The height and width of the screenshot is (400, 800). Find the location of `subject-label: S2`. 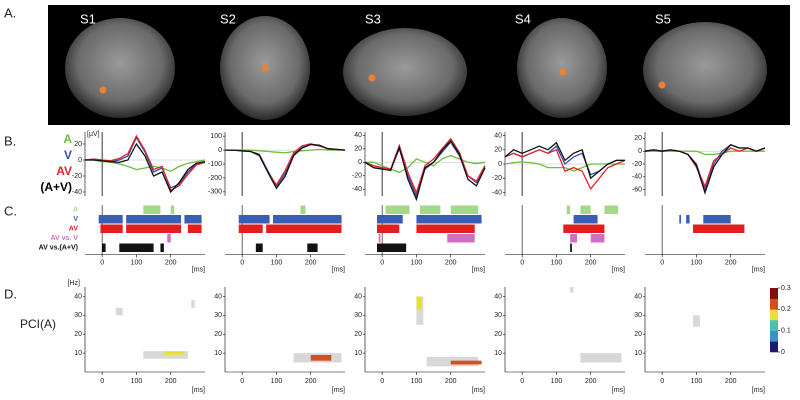

subject-label: S2 is located at coordinates (228, 18).